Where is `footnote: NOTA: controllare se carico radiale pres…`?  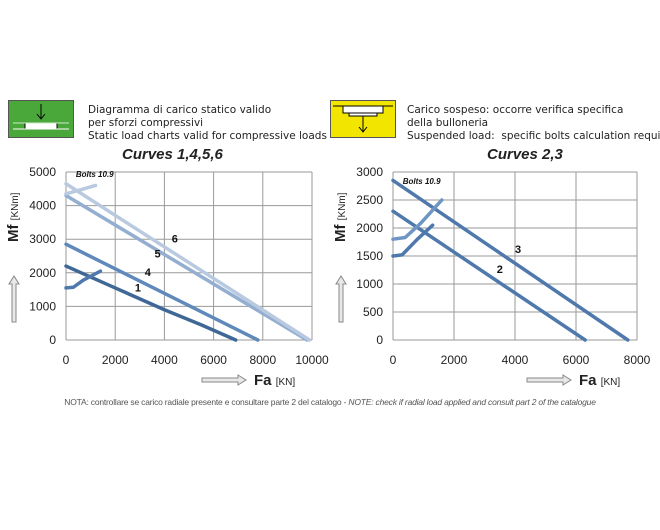 footnote: NOTA: controllare se carico radiale pres… is located at coordinates (330, 402).